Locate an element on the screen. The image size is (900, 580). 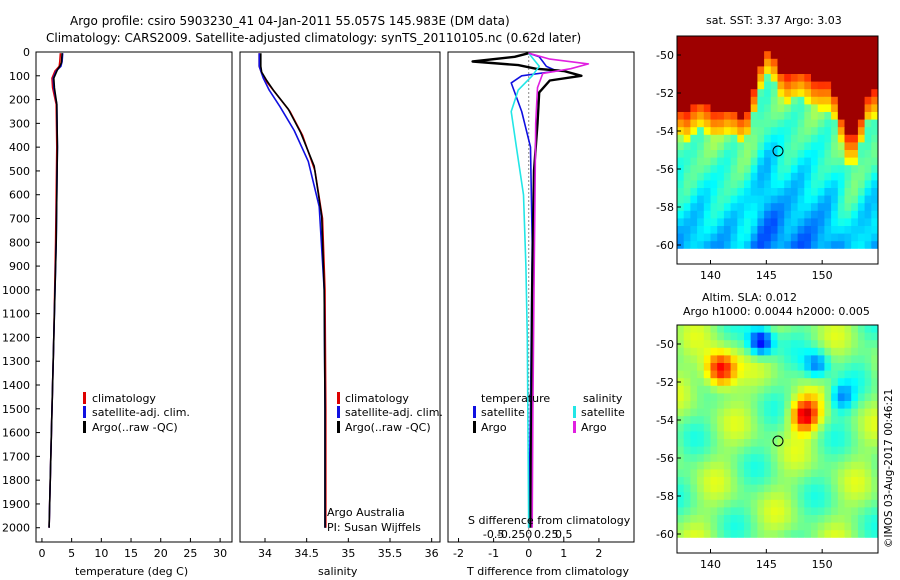
depth-tick-label: 500 is located at coordinates (19, 171).